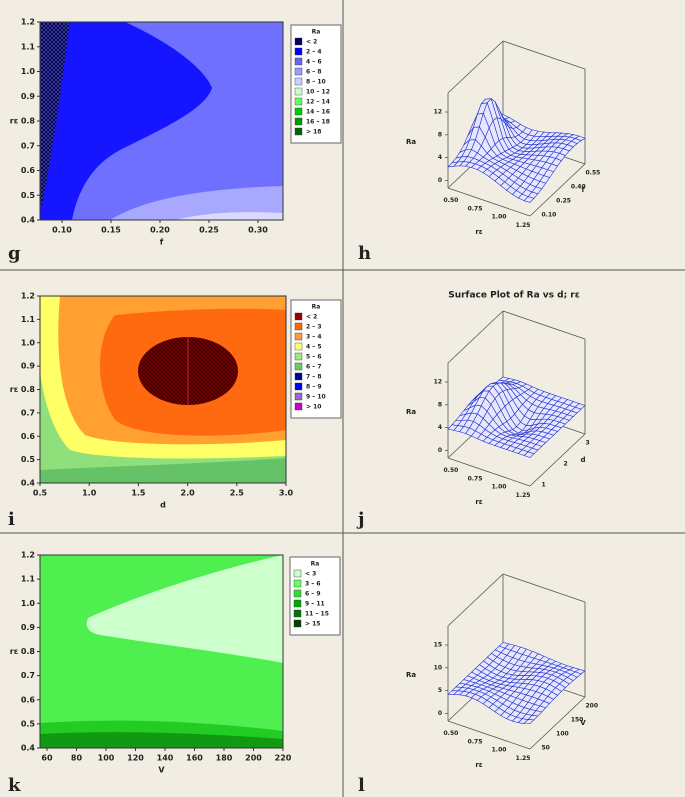 This screenshot has height=797, width=685. What do you see at coordinates (313, 132) in the screenshot?
I see `legend-label: > 18` at bounding box center [313, 132].